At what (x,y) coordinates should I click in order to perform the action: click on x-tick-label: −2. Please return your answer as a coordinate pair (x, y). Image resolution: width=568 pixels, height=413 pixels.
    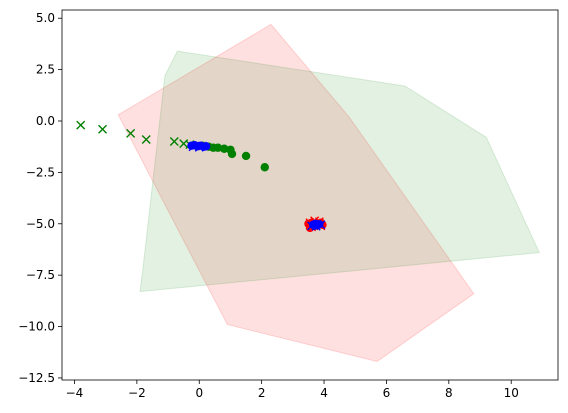
    Looking at the image, I should click on (137, 393).